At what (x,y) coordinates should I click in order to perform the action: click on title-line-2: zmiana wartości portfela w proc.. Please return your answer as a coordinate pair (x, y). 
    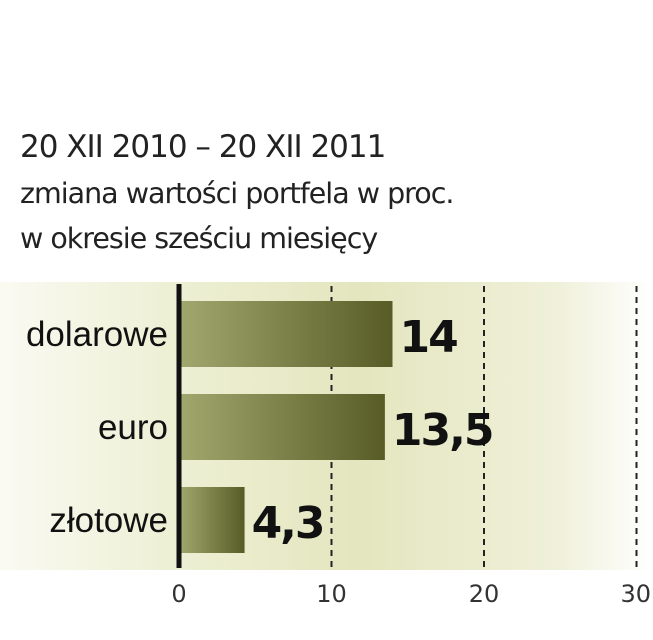
    Looking at the image, I should click on (237, 193).